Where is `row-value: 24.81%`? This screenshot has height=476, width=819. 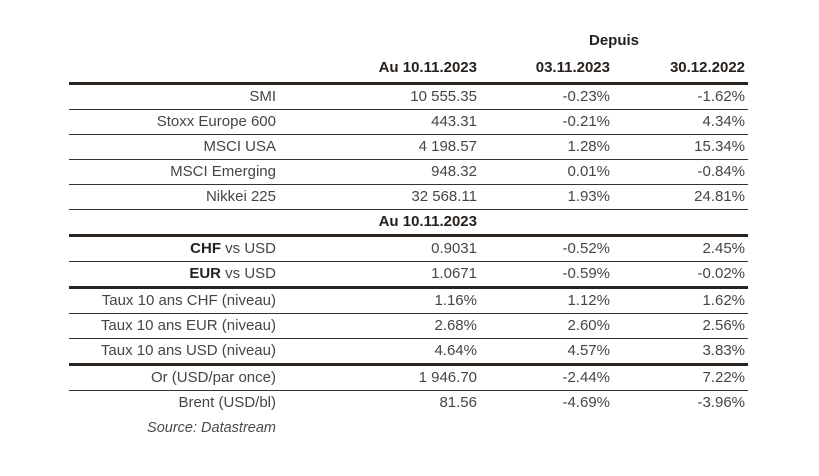
row-value: 24.81% is located at coordinates (681, 197).